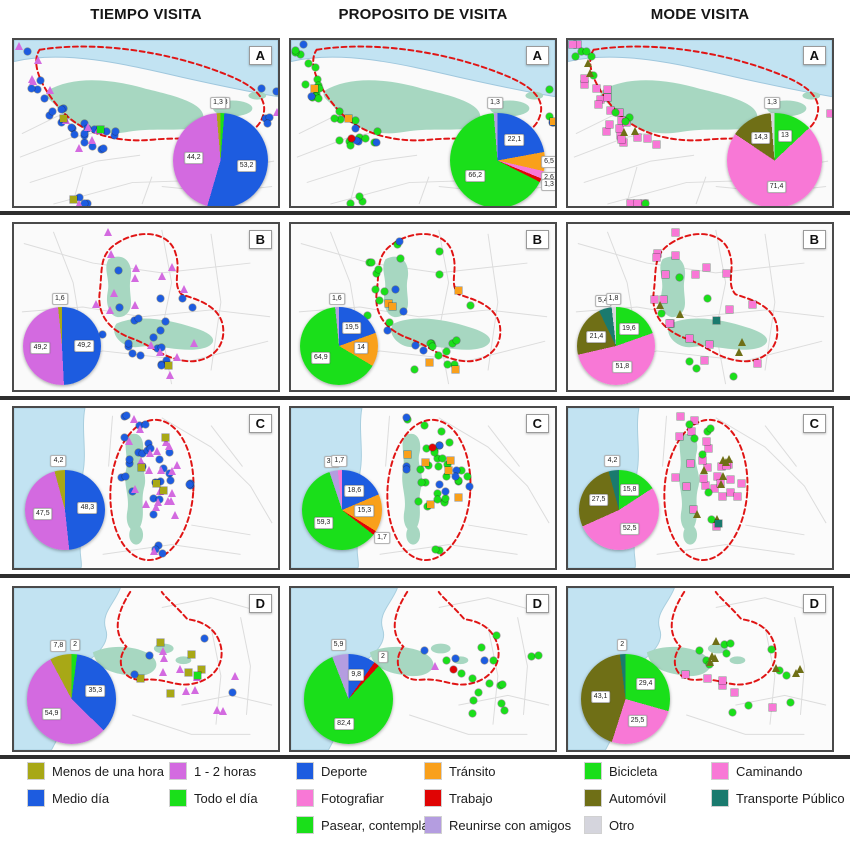 This screenshot has height=841, width=850. I want to click on legend-label: Transporte Público, so click(790, 798).